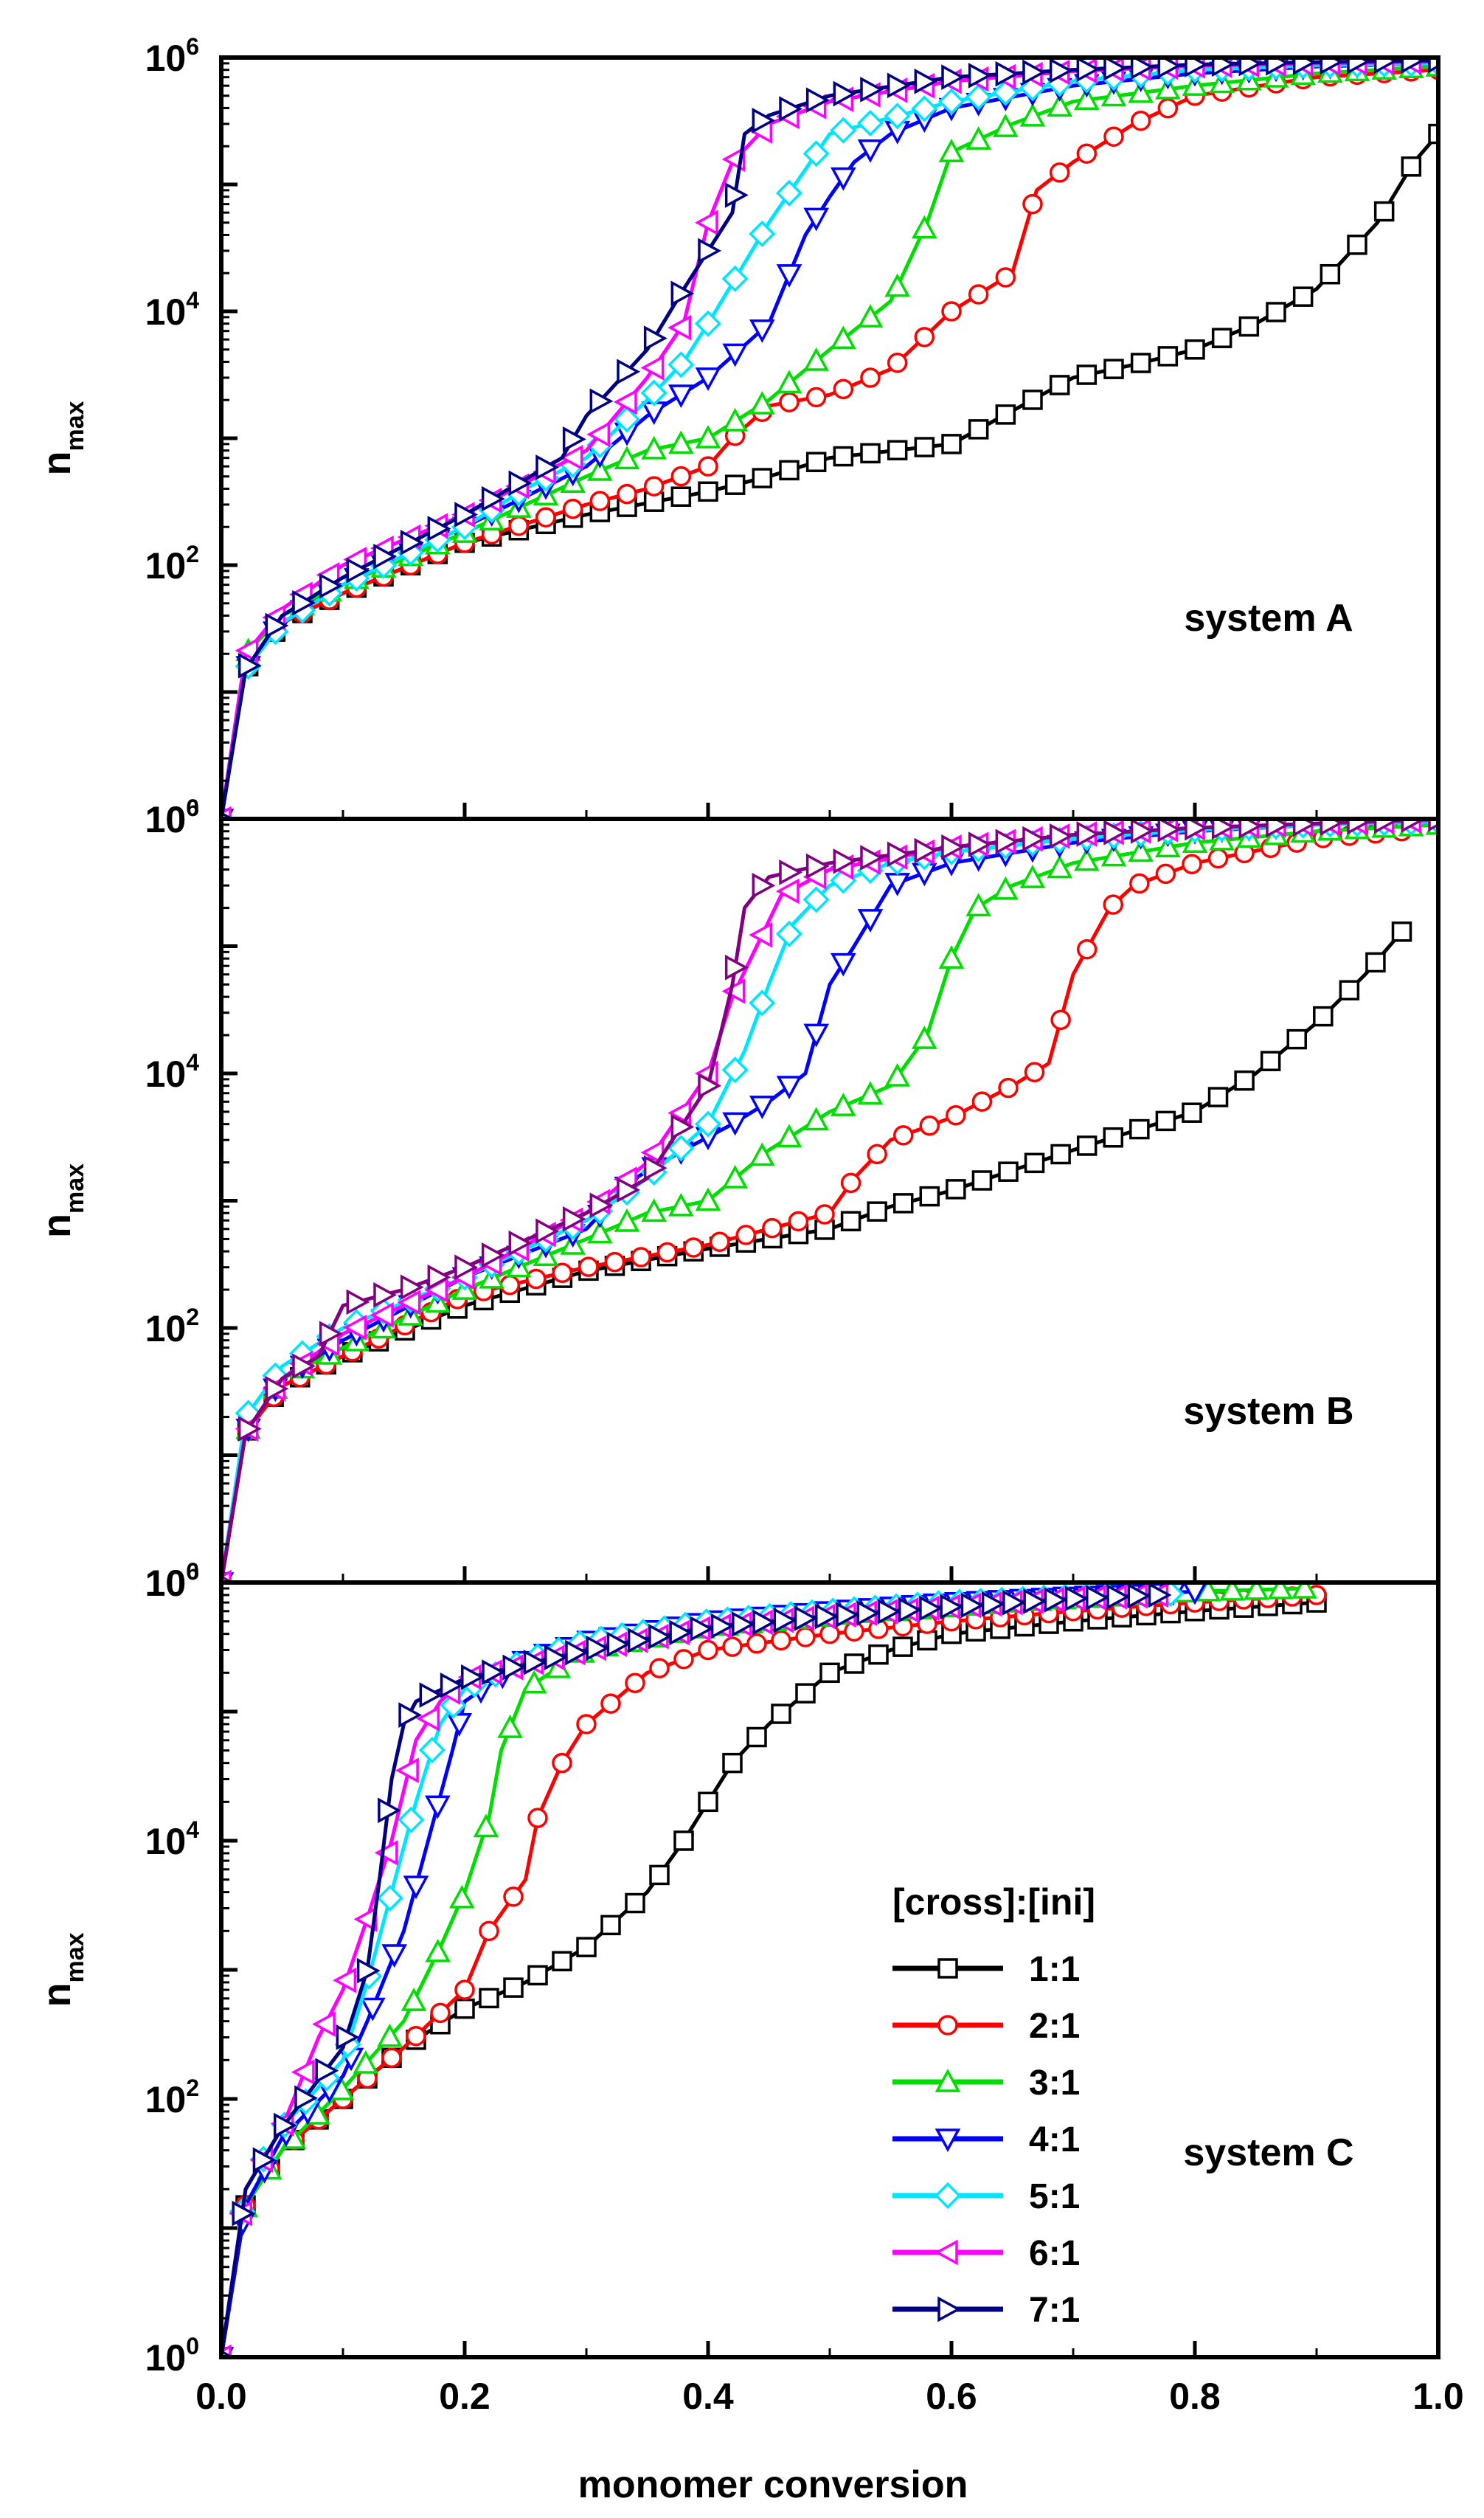 Image resolution: width=1484 pixels, height=2518 pixels. I want to click on y-tick-label: 10⁴, so click(172, 1839).